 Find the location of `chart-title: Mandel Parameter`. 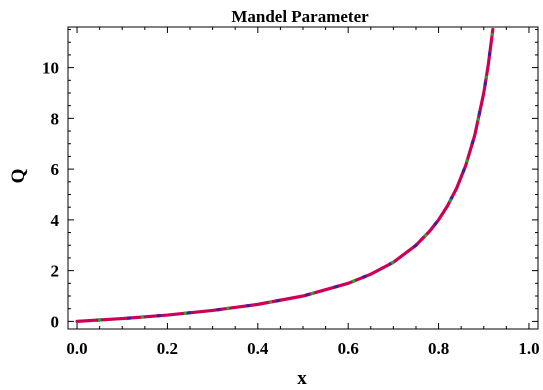

chart-title: Mandel Parameter is located at coordinates (300, 16).